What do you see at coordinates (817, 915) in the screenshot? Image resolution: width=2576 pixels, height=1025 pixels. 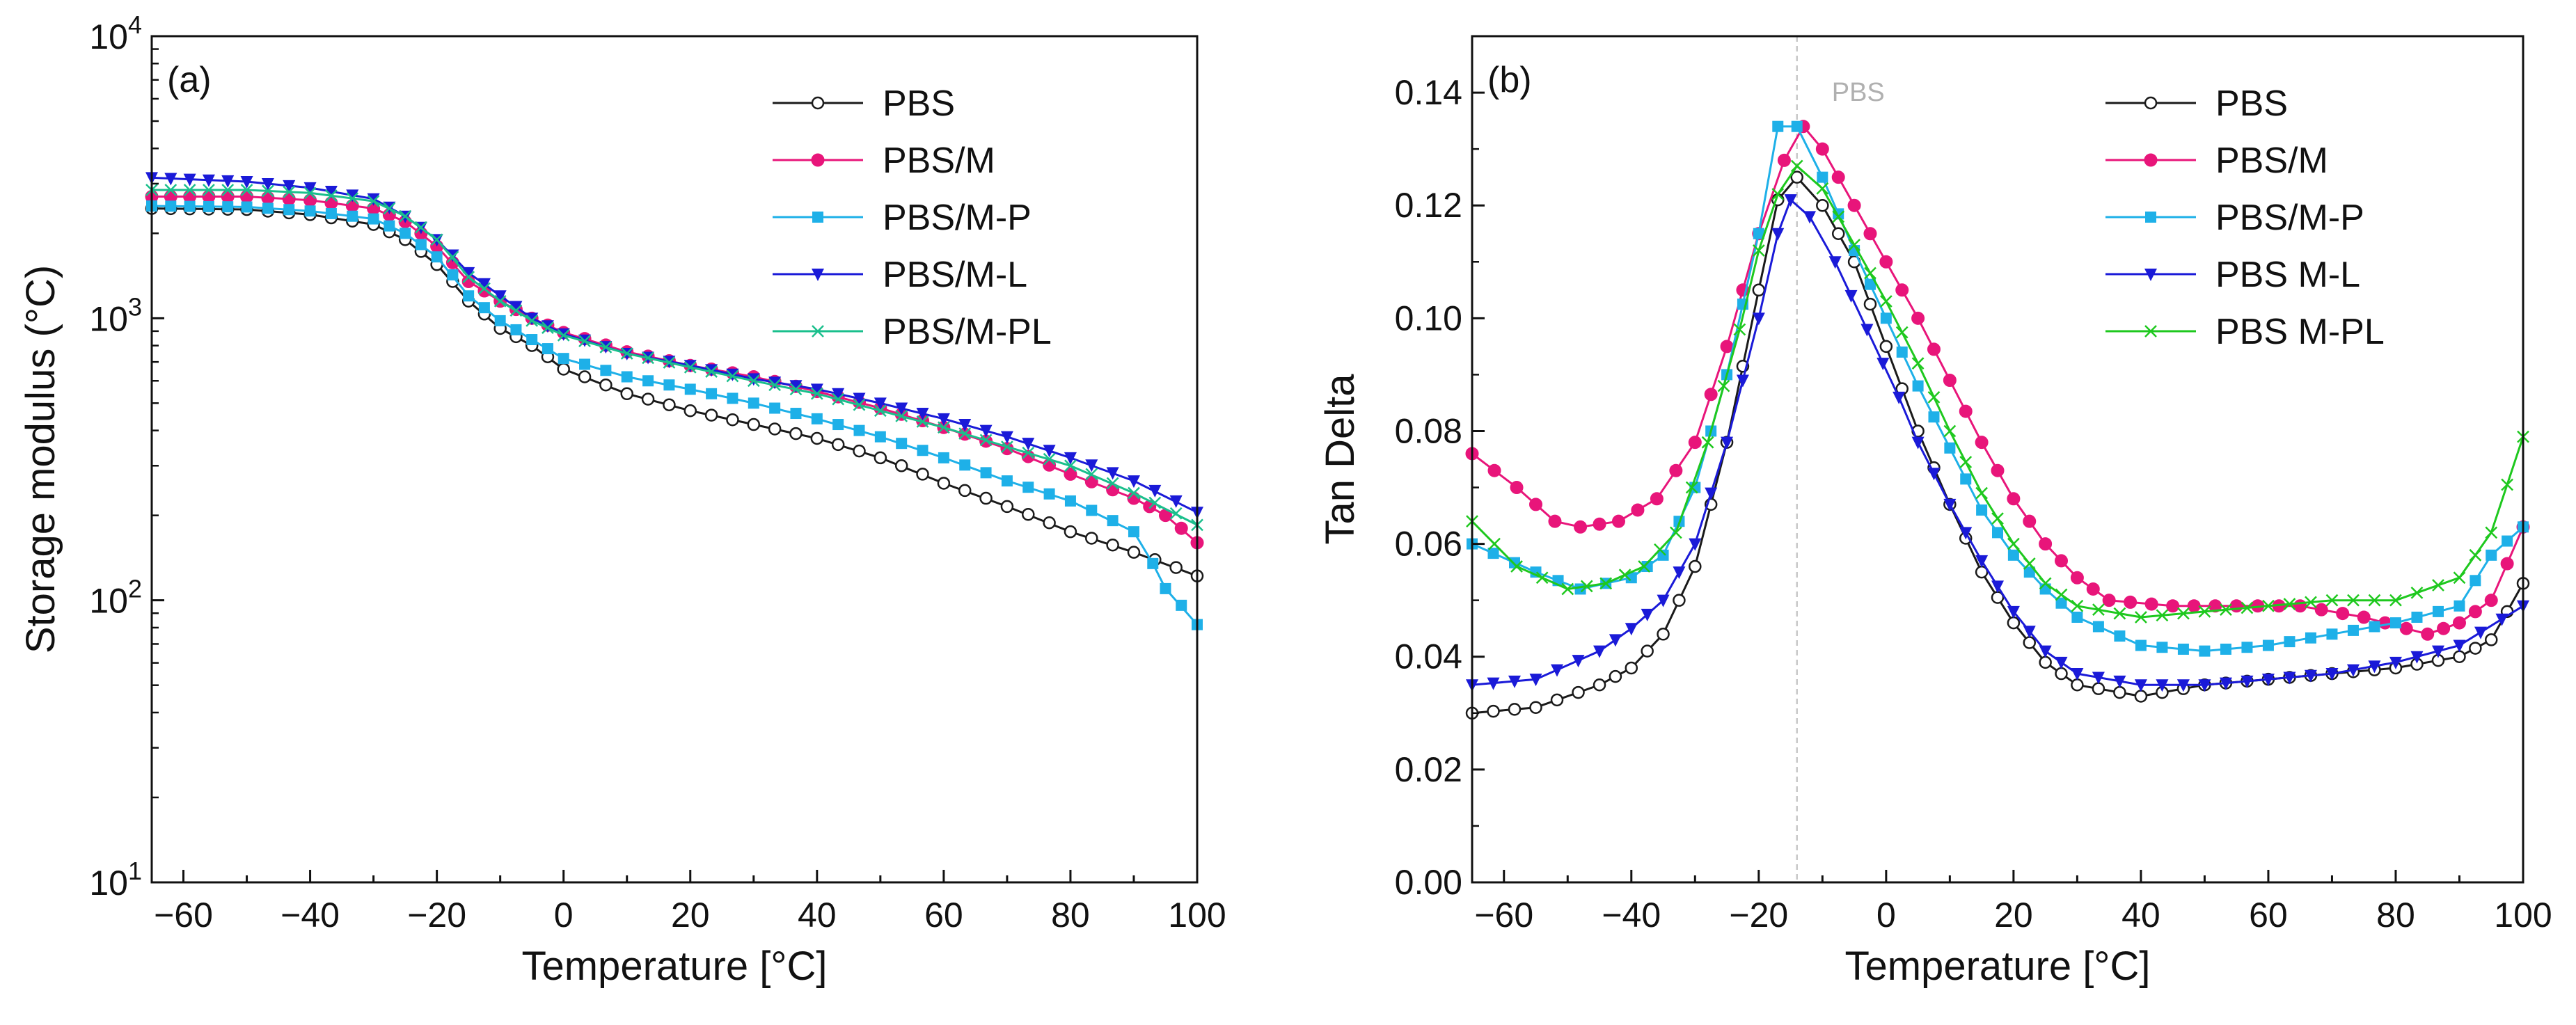 I see `x-tick-label: 40` at bounding box center [817, 915].